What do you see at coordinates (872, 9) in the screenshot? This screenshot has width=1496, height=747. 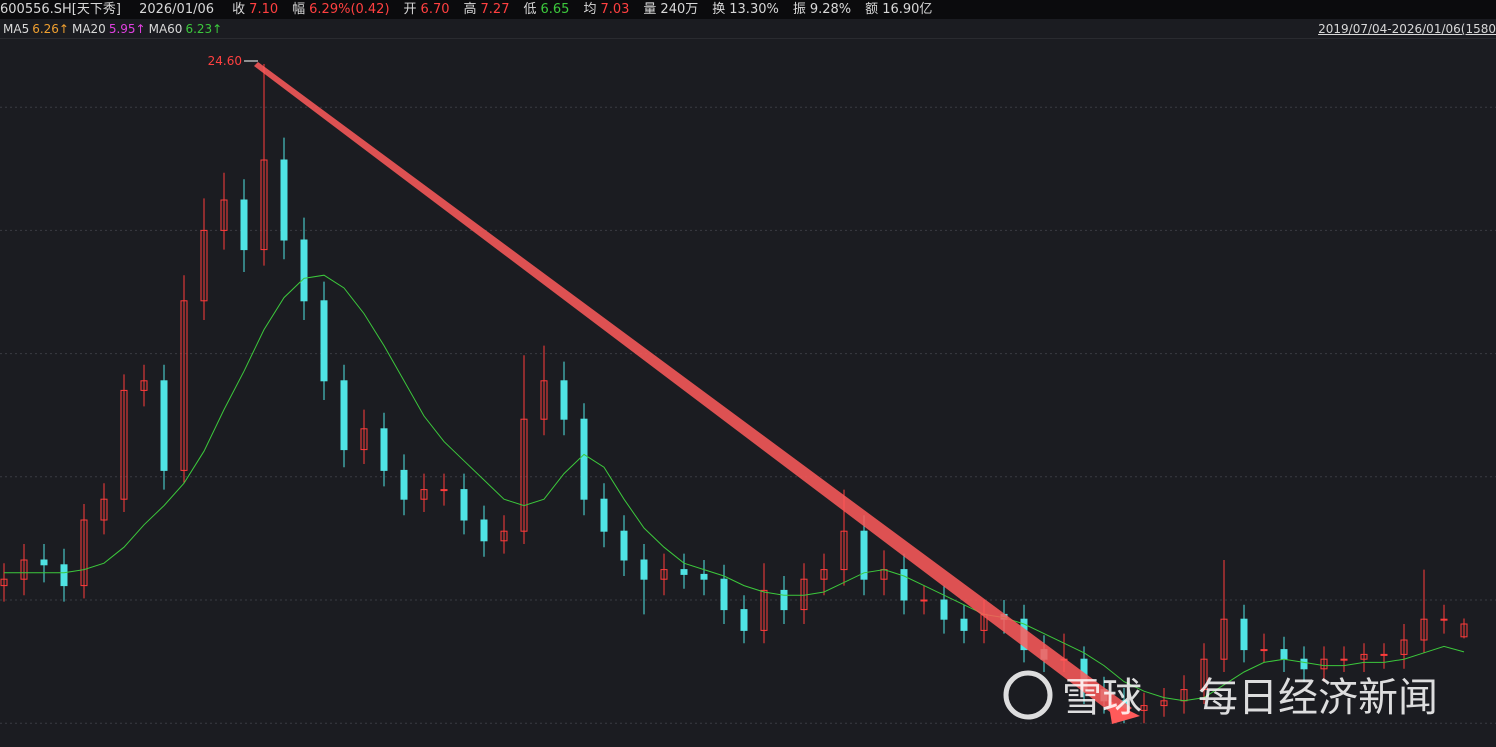 I see `field-label: 额` at bounding box center [872, 9].